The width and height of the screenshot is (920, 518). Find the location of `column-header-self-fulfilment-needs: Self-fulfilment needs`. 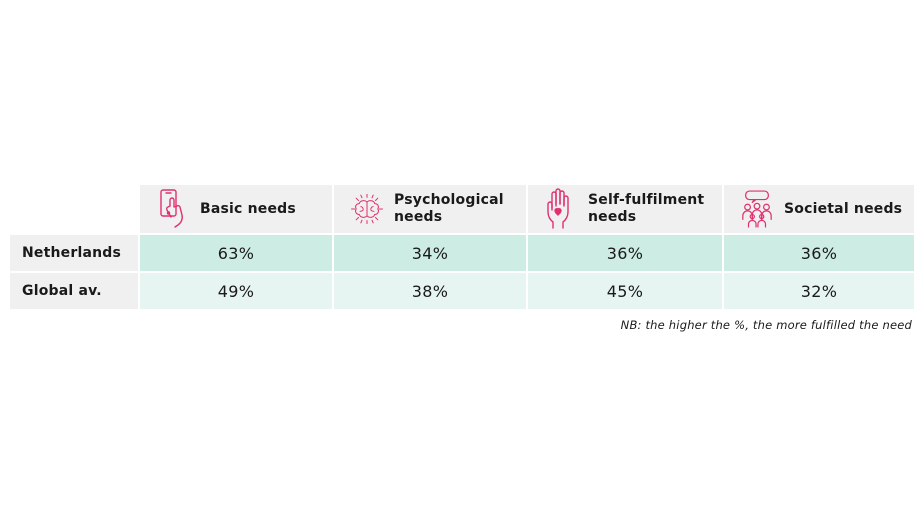

column-header-self-fulfilment-needs: Self-fulfilment needs is located at coordinates (625, 209).